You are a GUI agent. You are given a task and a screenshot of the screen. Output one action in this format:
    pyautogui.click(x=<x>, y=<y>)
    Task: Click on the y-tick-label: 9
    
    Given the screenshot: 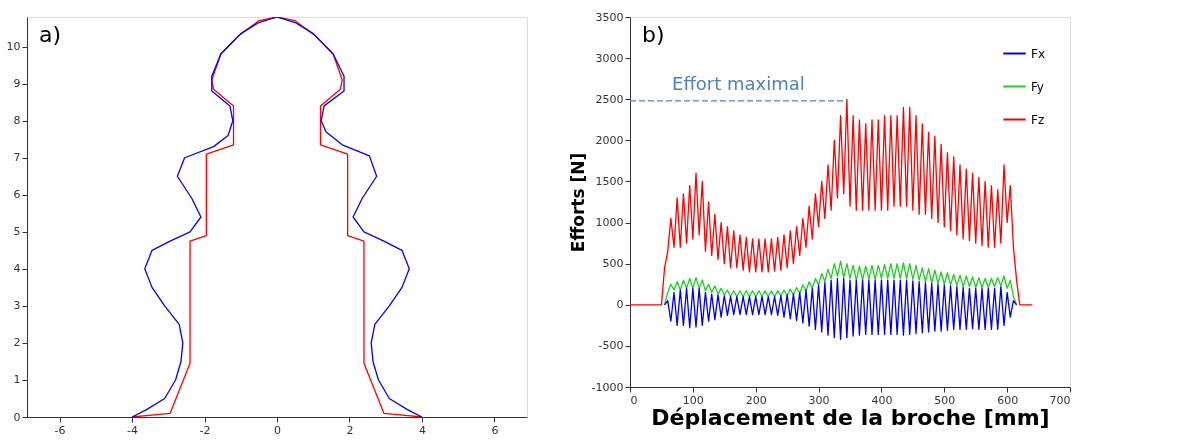 What is the action you would take?
    pyautogui.click(x=17, y=84)
    